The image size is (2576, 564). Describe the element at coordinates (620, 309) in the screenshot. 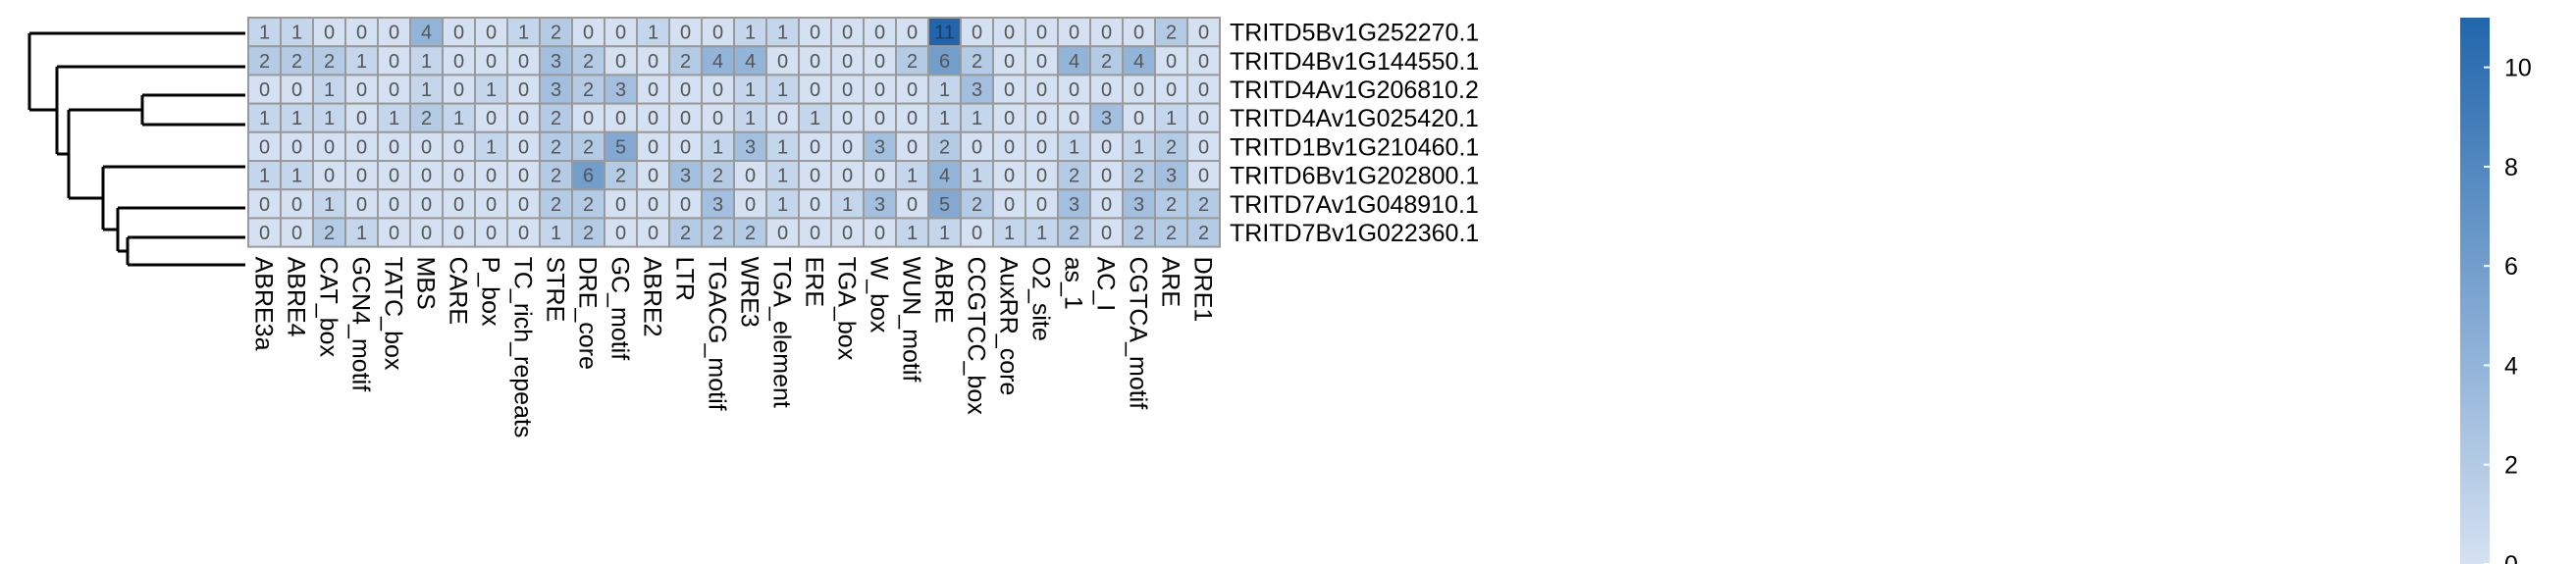

I see `column-label: GC_motif` at that location.